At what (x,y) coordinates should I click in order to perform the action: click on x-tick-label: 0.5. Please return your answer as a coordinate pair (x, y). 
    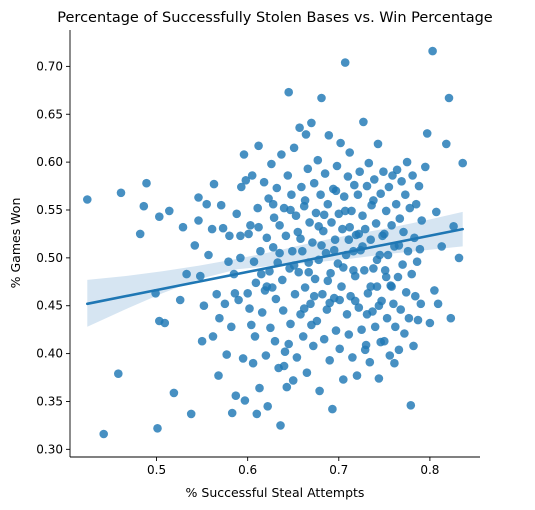
    Looking at the image, I should click on (156, 470).